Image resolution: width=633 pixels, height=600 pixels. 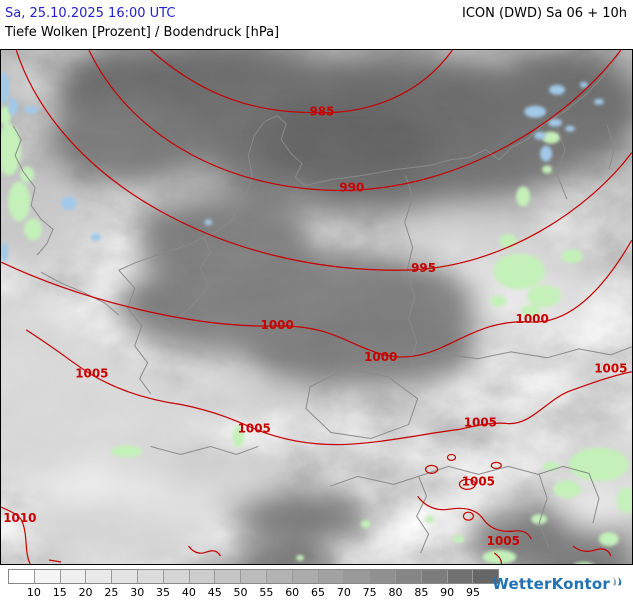 I want to click on legend-tick: 40, so click(x=188, y=592).